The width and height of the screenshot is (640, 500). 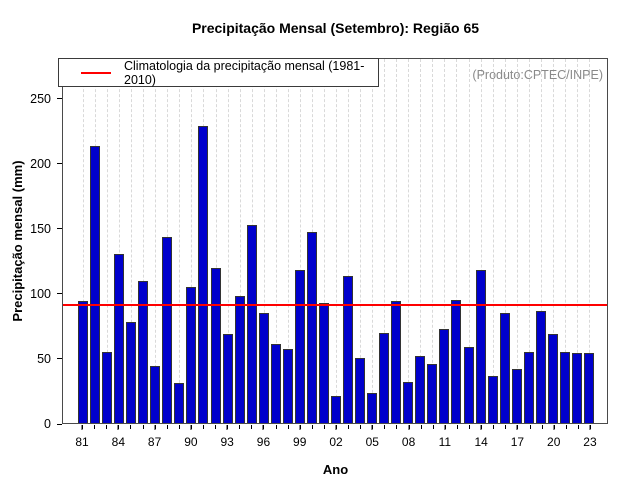 What do you see at coordinates (408, 442) in the screenshot?
I see `x-tick-label: 08` at bounding box center [408, 442].